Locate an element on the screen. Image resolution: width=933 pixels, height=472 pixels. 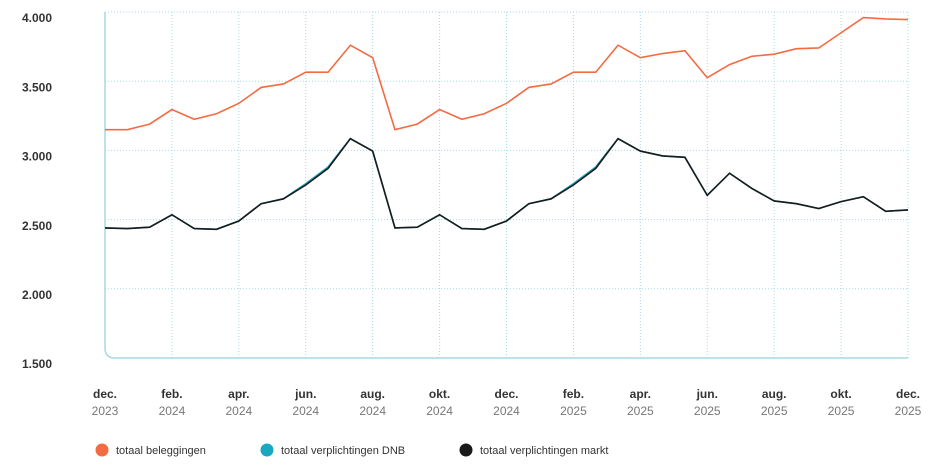
y-tick-label: 3.000 is located at coordinates (37, 157).